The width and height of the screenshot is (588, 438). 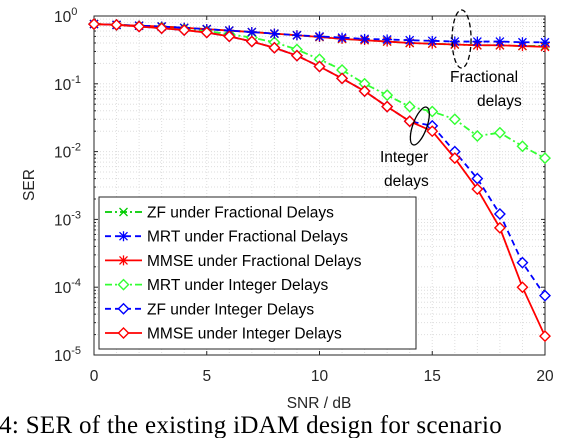 What do you see at coordinates (67, 287) in the screenshot?
I see `y-tick-label: 10⁻⁴` at bounding box center [67, 287].